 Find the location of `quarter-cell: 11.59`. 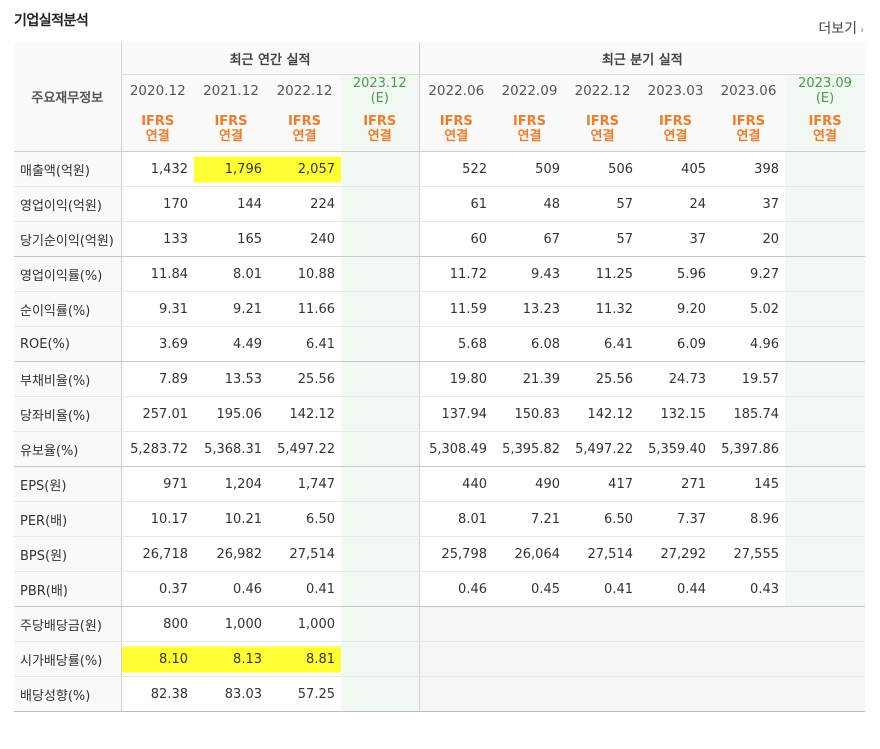

quarter-cell: 11.59 is located at coordinates (455, 309).